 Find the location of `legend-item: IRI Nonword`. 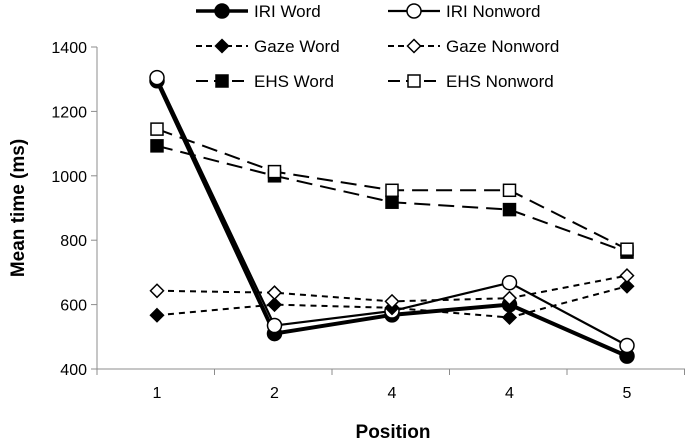

legend-item: IRI Nonword is located at coordinates (464, 11).